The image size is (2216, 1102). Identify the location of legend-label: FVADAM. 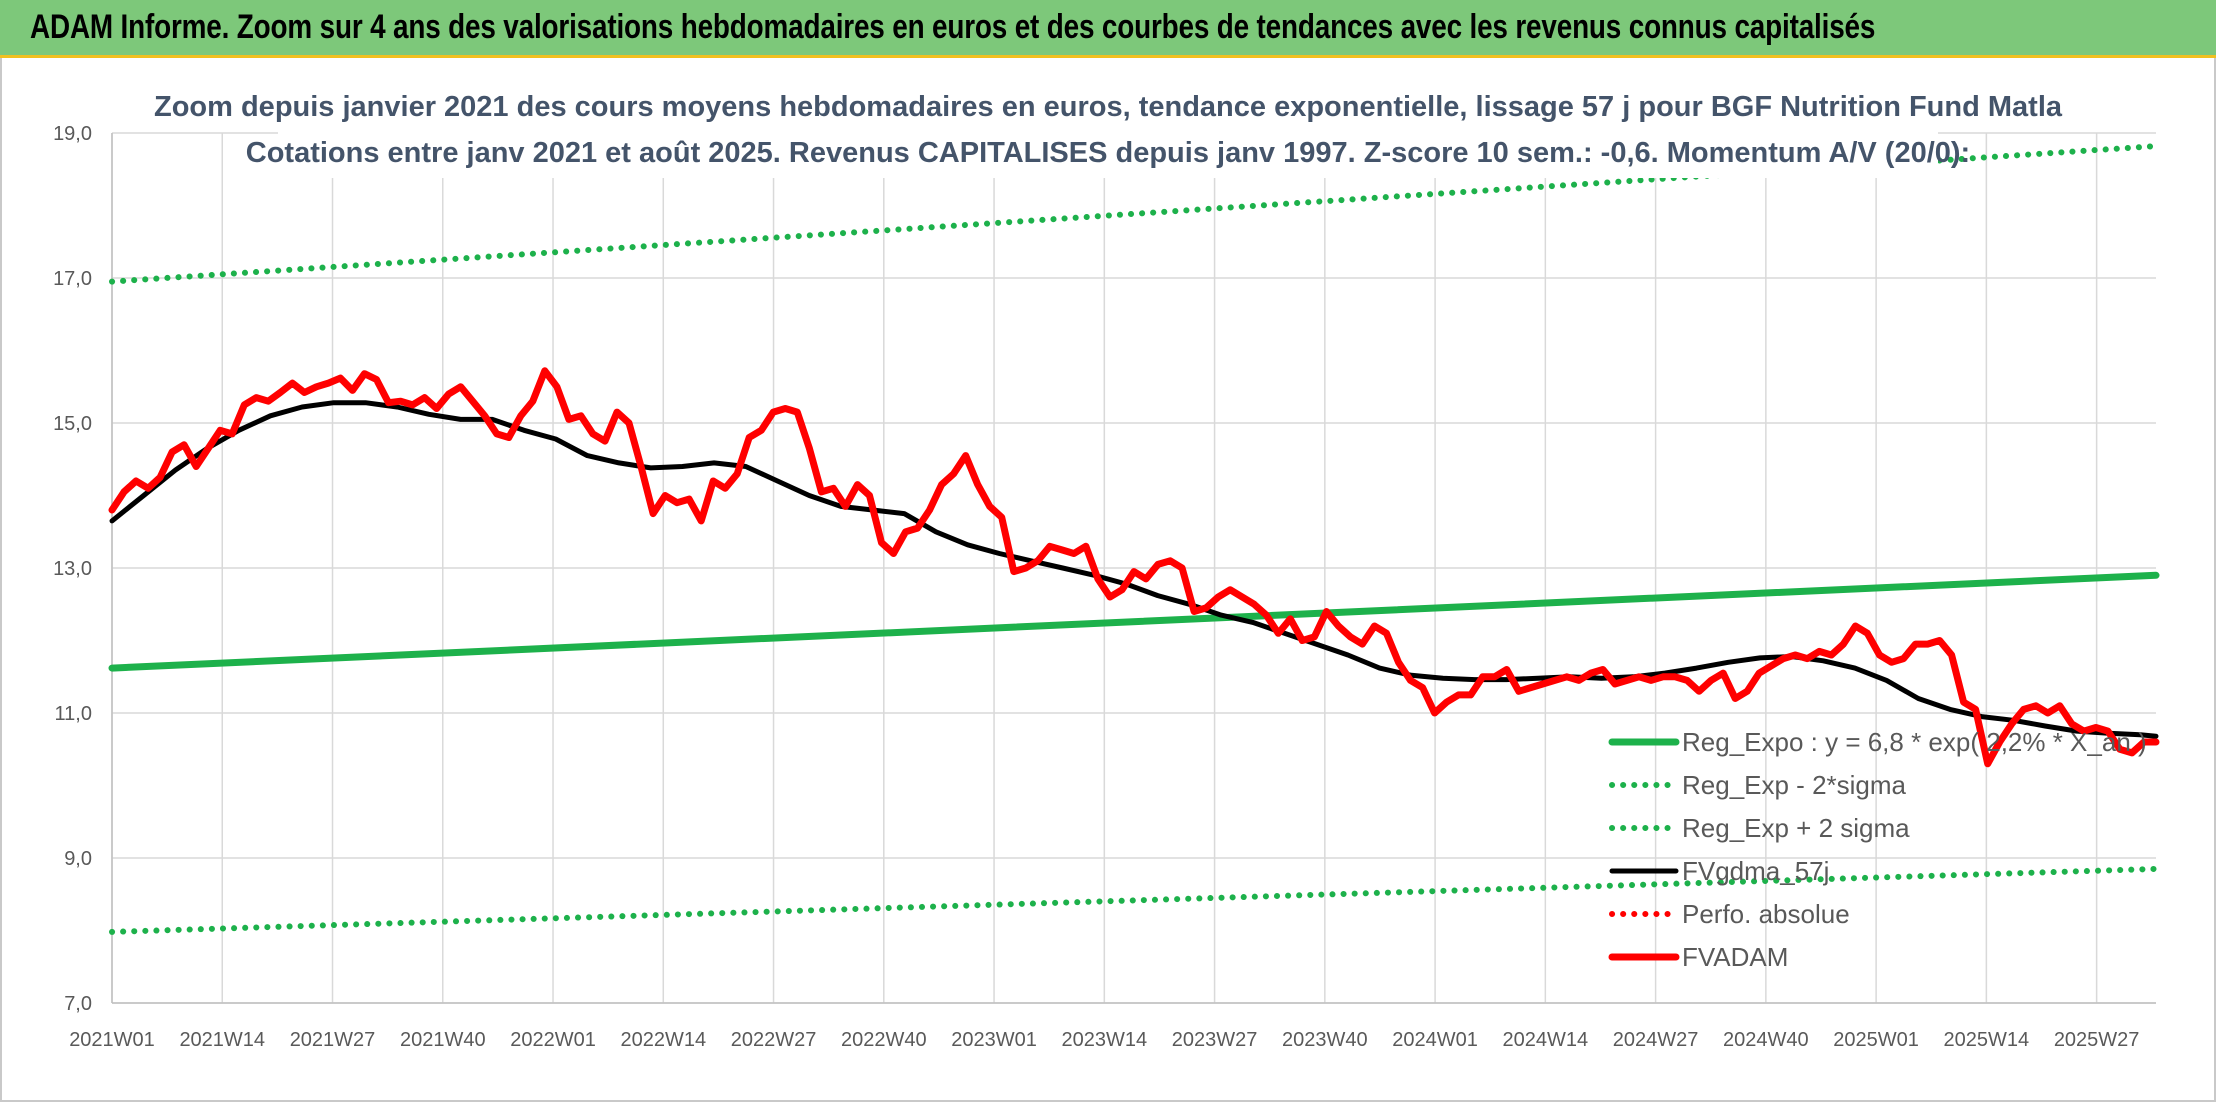
(1735, 957).